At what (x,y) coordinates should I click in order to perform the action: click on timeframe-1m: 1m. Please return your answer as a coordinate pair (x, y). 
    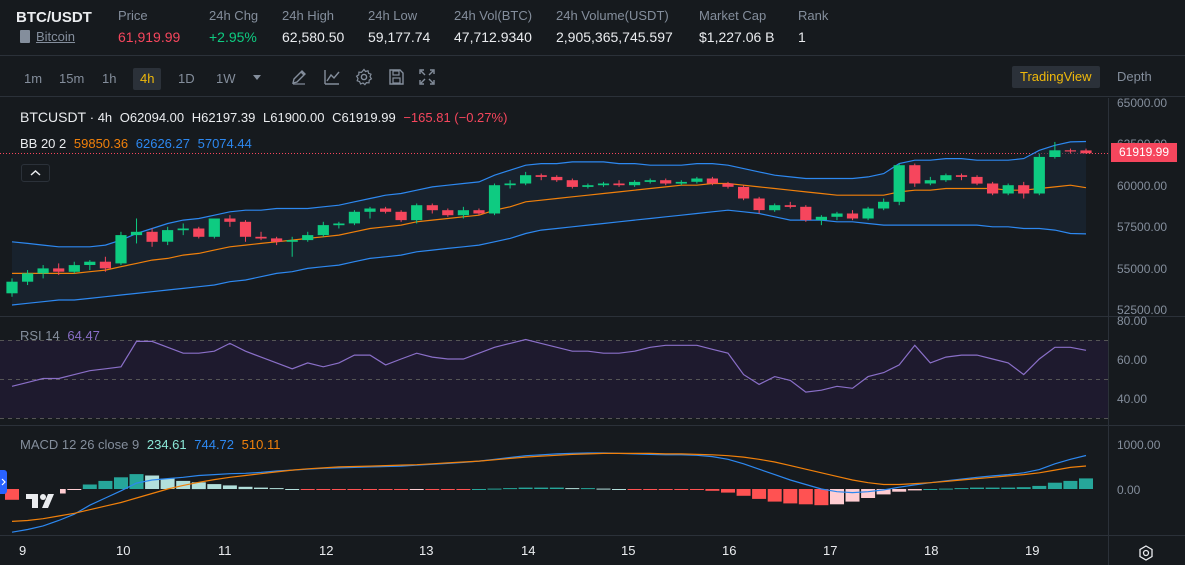
    Looking at the image, I should click on (33, 78).